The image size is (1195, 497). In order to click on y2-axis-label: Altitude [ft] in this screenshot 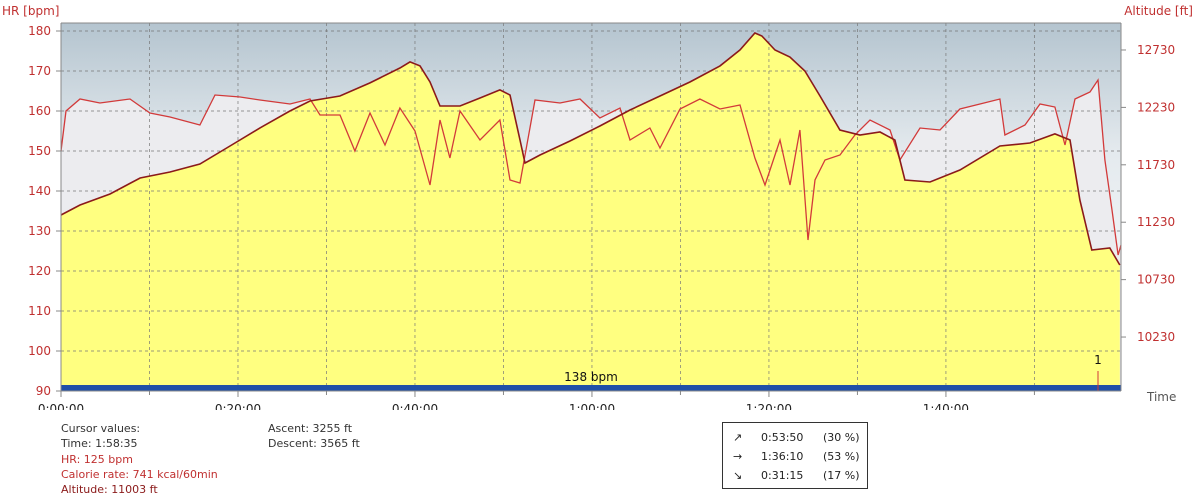, I will do `click(1158, 11)`.